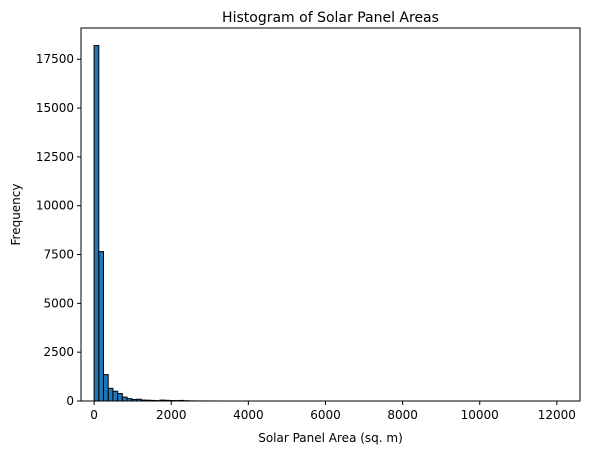  What do you see at coordinates (480, 415) in the screenshot?
I see `x-tick-label: 10000` at bounding box center [480, 415].